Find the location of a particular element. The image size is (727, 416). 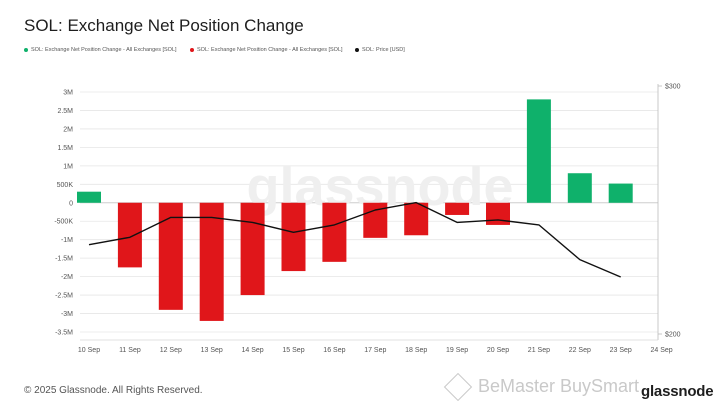

y-left-tick-label: -3M is located at coordinates (67, 314).